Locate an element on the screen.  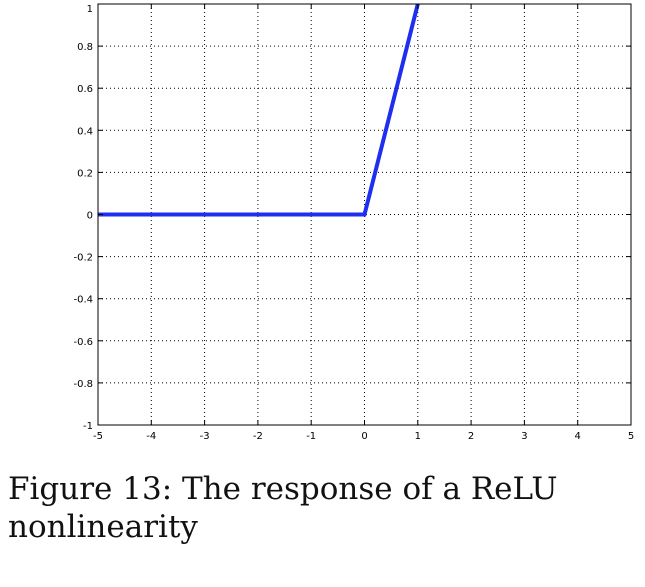
x-tick-label: 2 is located at coordinates (471, 436).